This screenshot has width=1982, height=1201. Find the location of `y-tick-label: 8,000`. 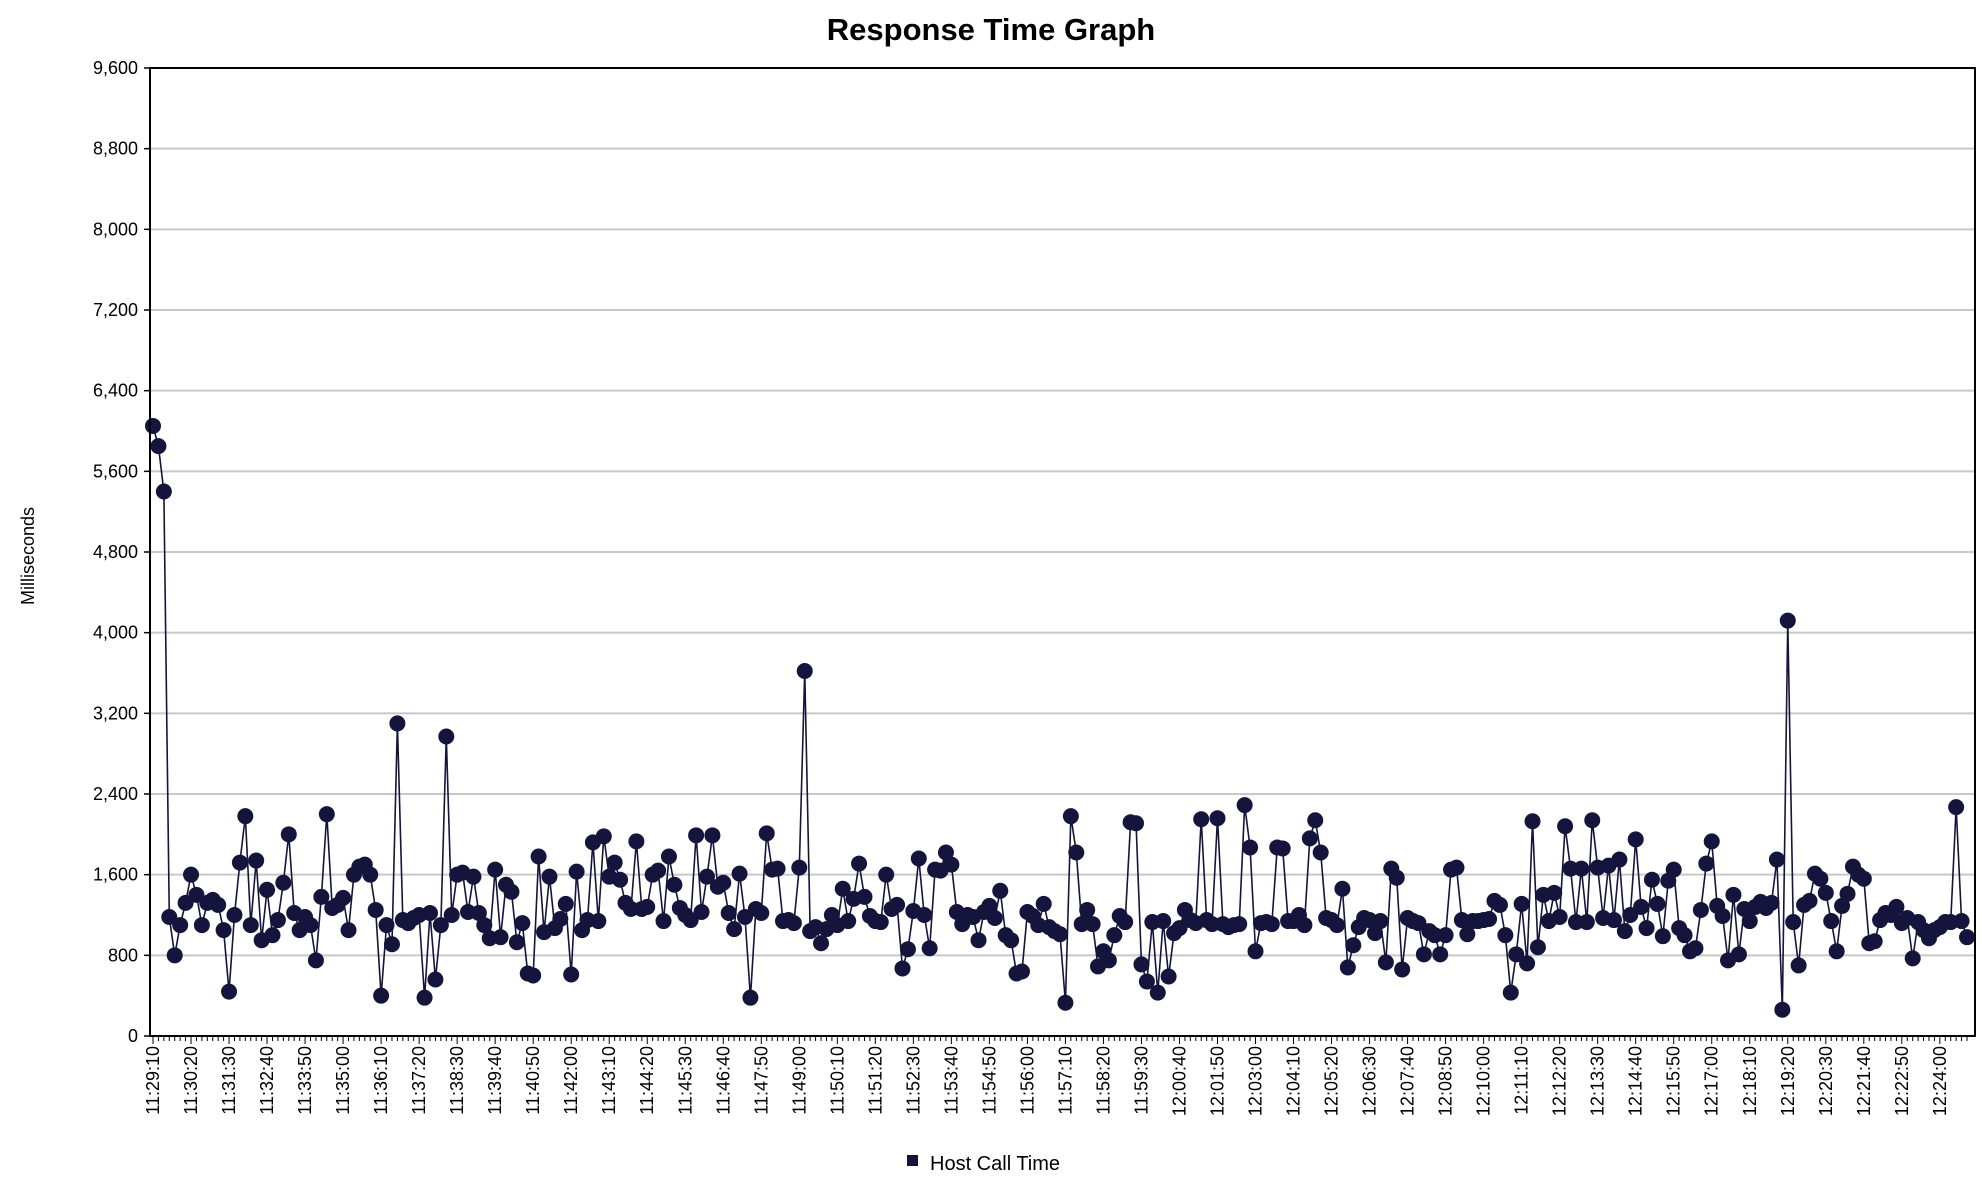

y-tick-label: 8,000 is located at coordinates (115, 229).